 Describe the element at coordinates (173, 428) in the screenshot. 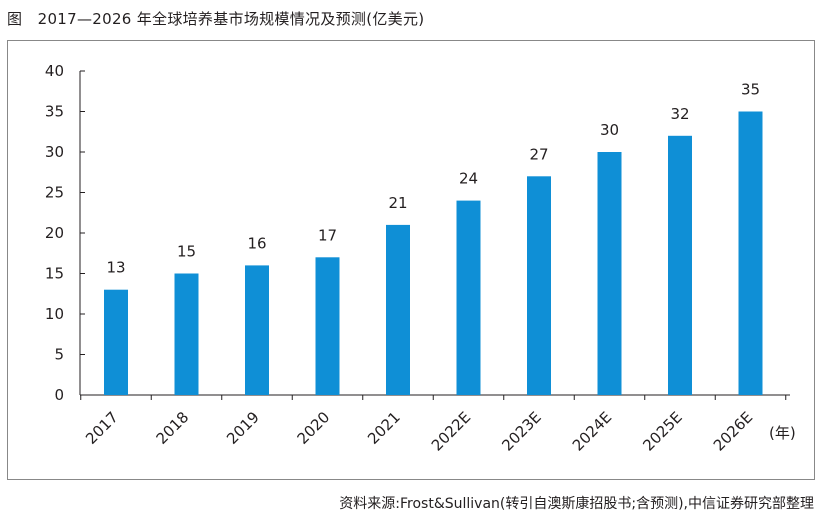

I see `x-tick-label: 2018` at that location.